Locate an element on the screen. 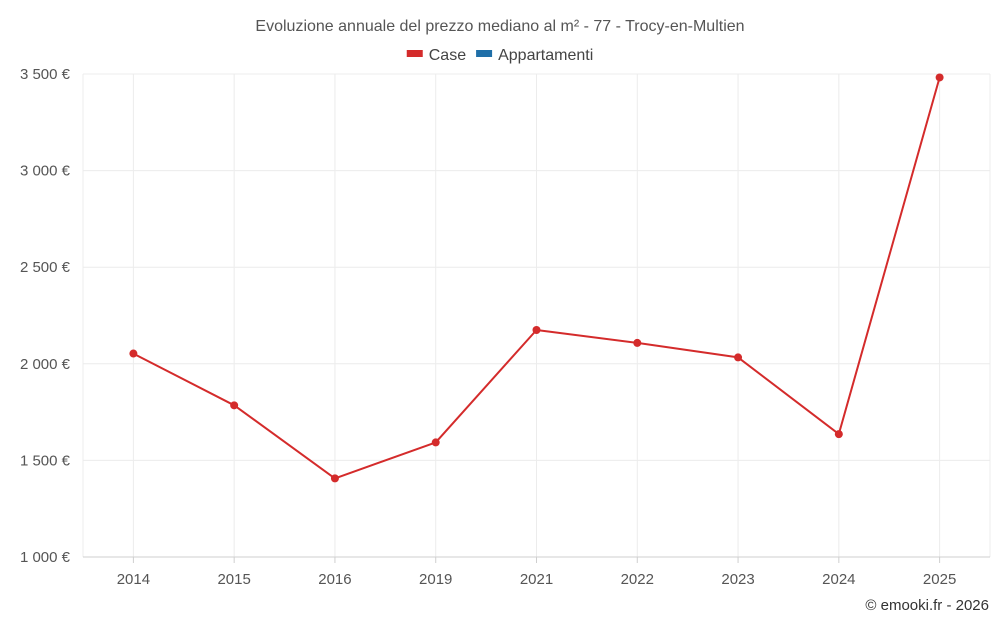  legend-item-appartamenti: Appartamenti is located at coordinates (534, 55).